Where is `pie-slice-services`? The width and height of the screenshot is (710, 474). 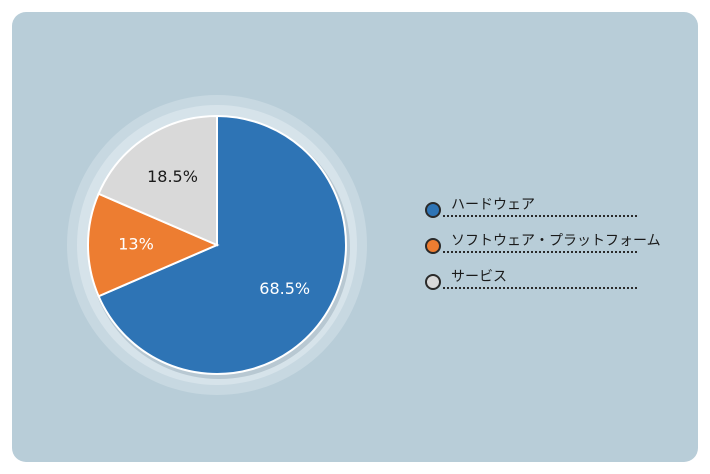
pie-slice-services is located at coordinates (157, 180).